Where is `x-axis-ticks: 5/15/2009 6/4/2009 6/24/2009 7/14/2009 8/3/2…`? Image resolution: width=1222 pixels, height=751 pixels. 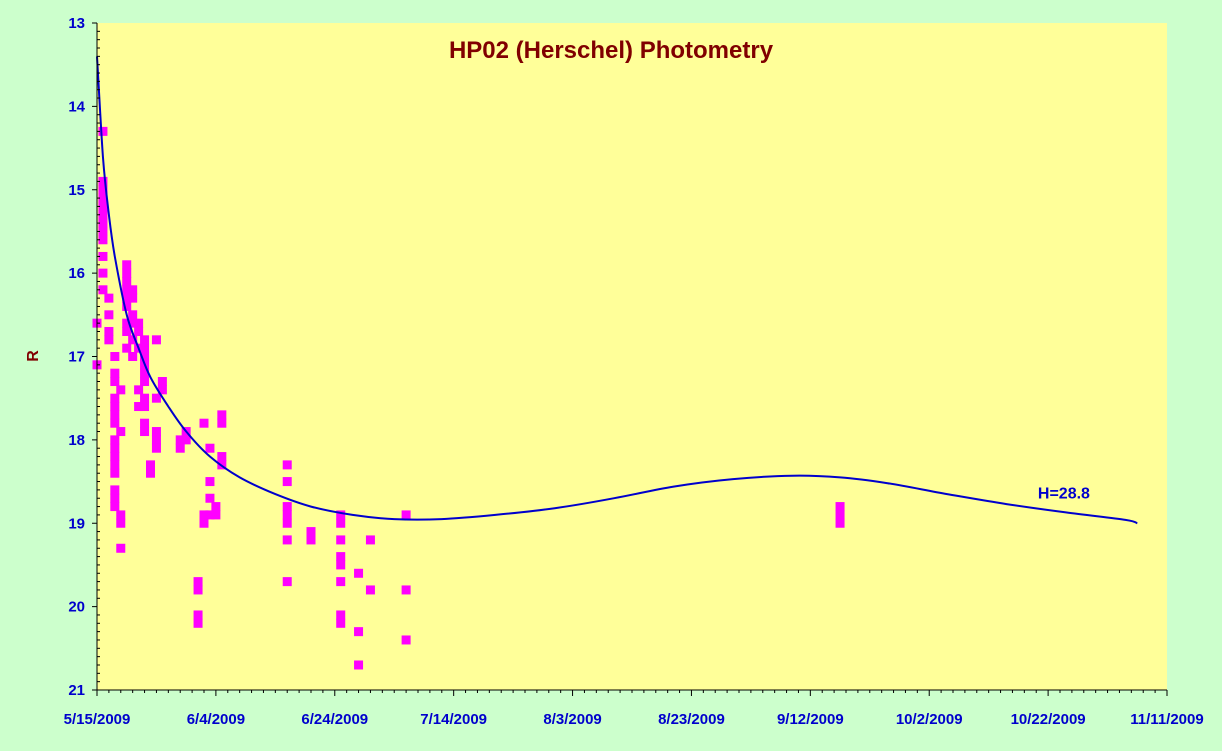 x-axis-ticks: 5/15/2009 6/4/2009 6/24/2009 7/14/2009 8/3/2… is located at coordinates (634, 709).